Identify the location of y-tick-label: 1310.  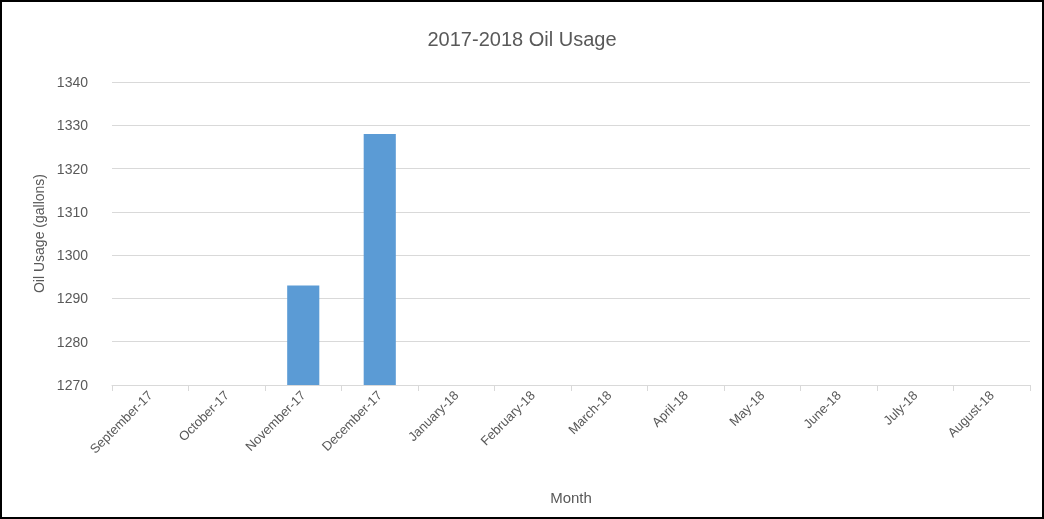
(72, 211).